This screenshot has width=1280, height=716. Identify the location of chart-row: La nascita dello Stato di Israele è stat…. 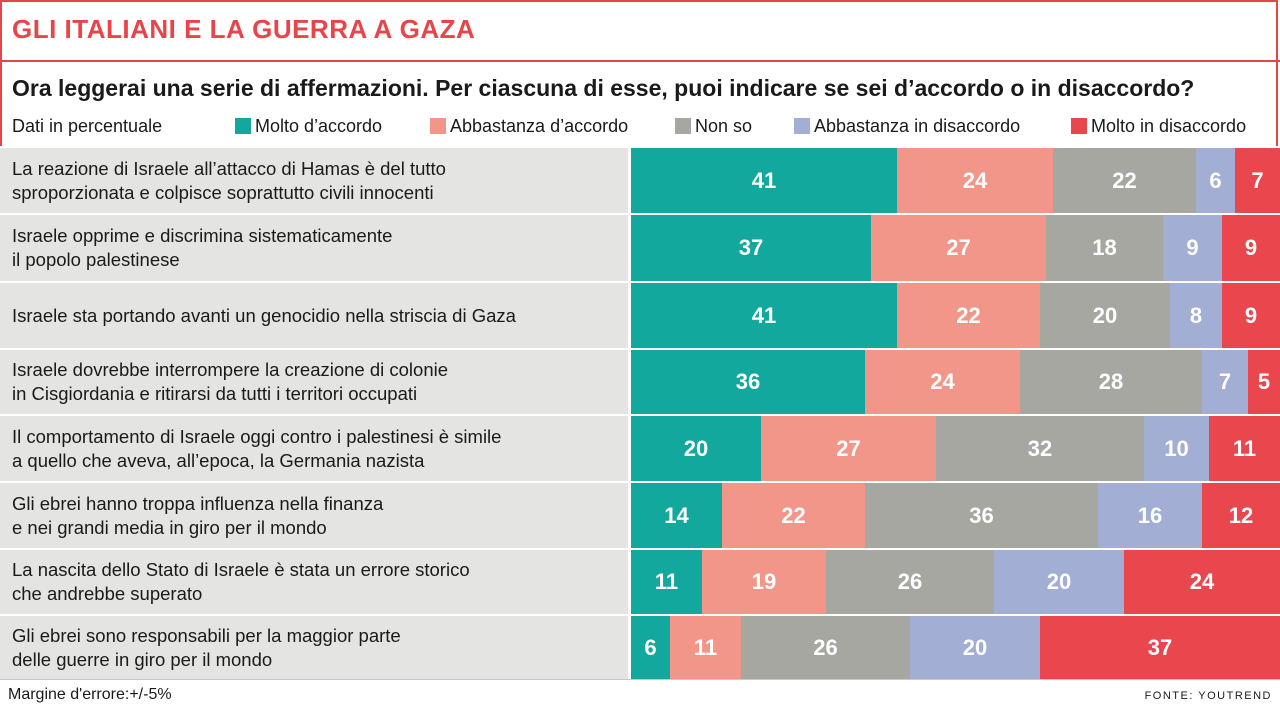
(640, 581).